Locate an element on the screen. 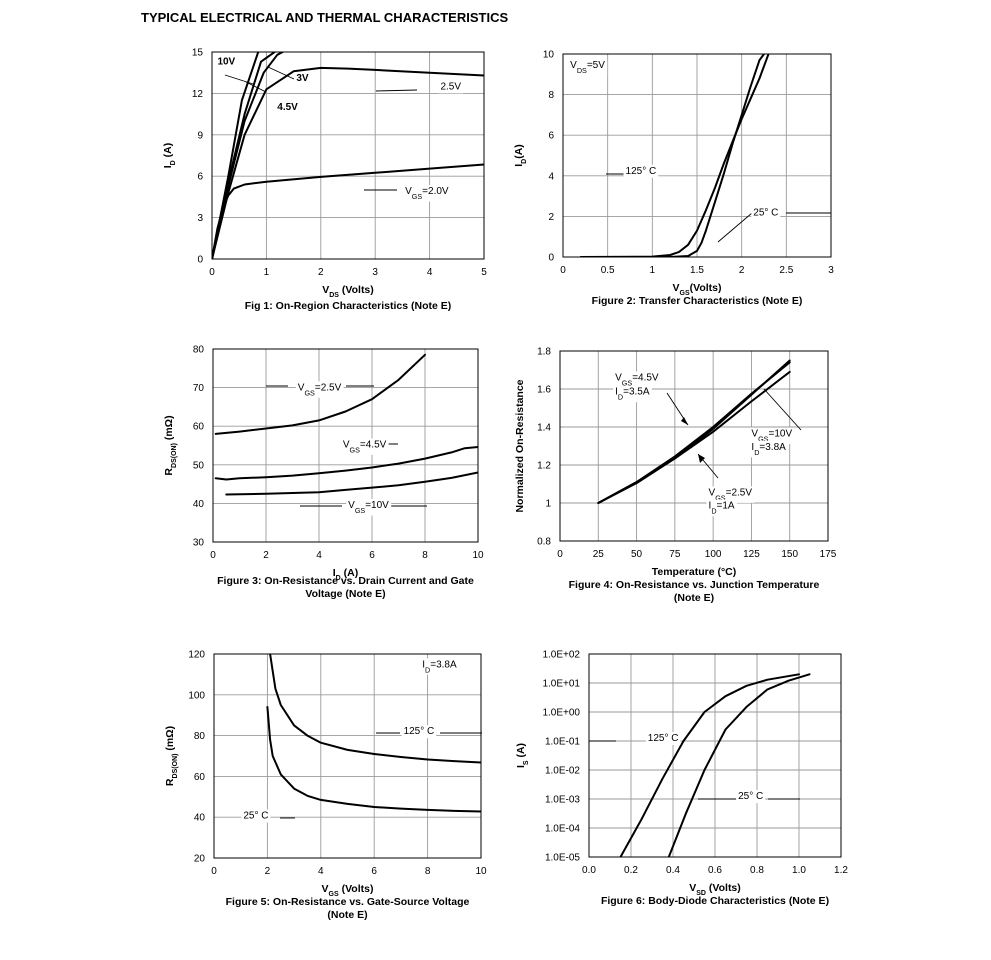  x-tick-label: 0.6 is located at coordinates (715, 870).